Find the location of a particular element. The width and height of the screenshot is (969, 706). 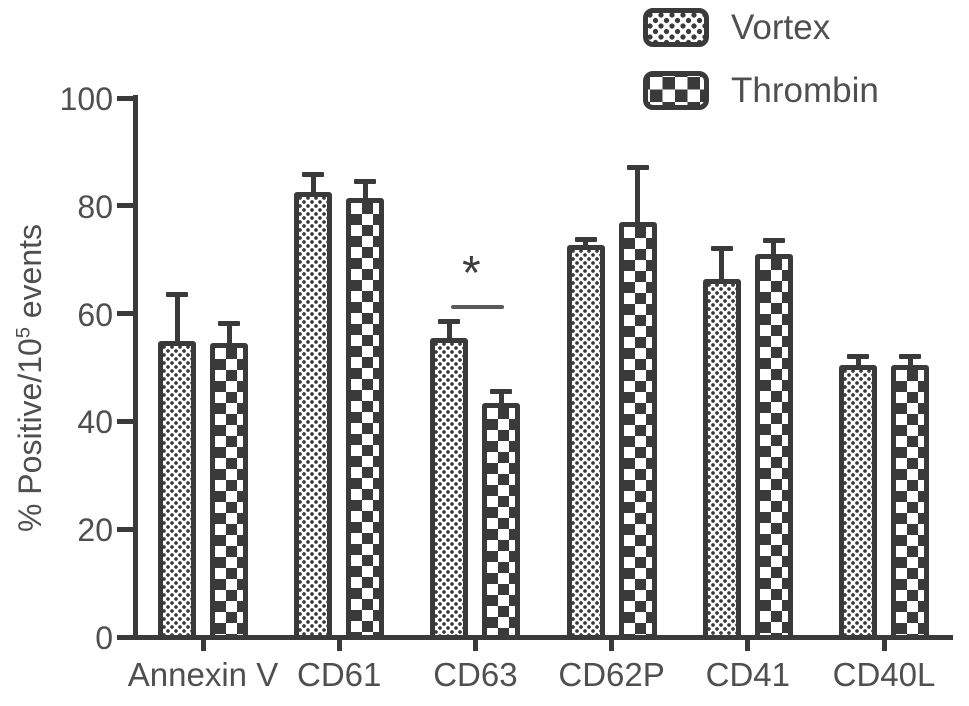

category-label: CD41 is located at coordinates (747, 674).